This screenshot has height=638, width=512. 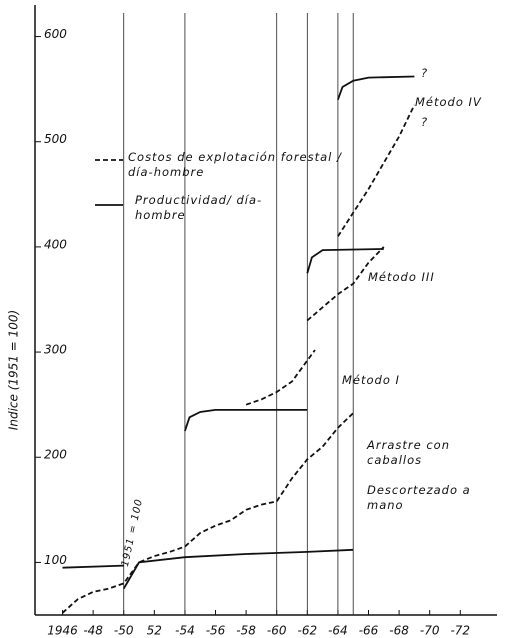 I want to click on y-tick-label: 200, so click(x=55, y=455).